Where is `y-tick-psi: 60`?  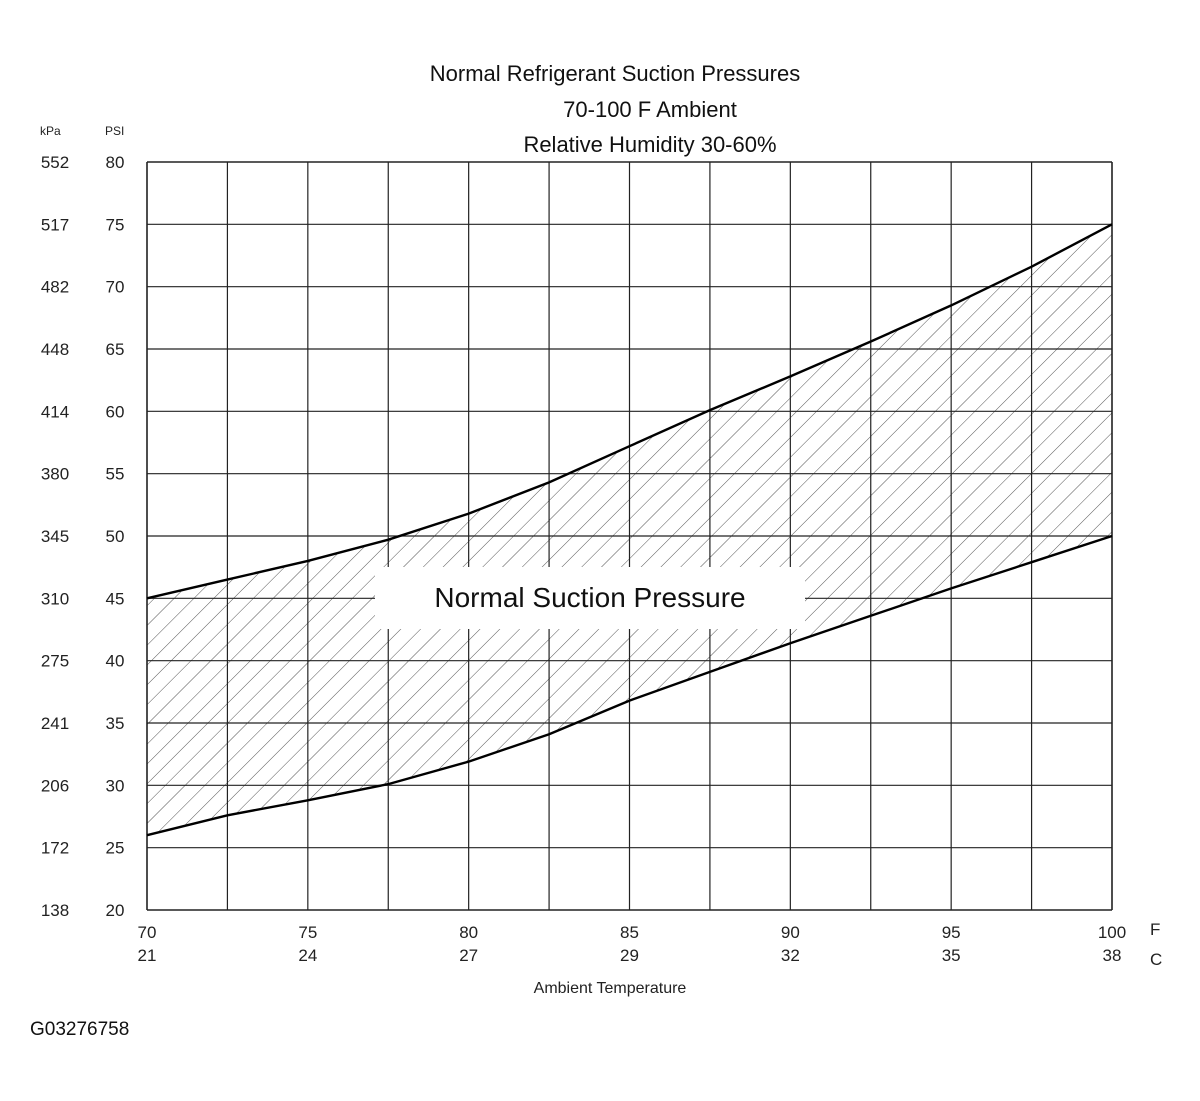 y-tick-psi: 60 is located at coordinates (115, 411).